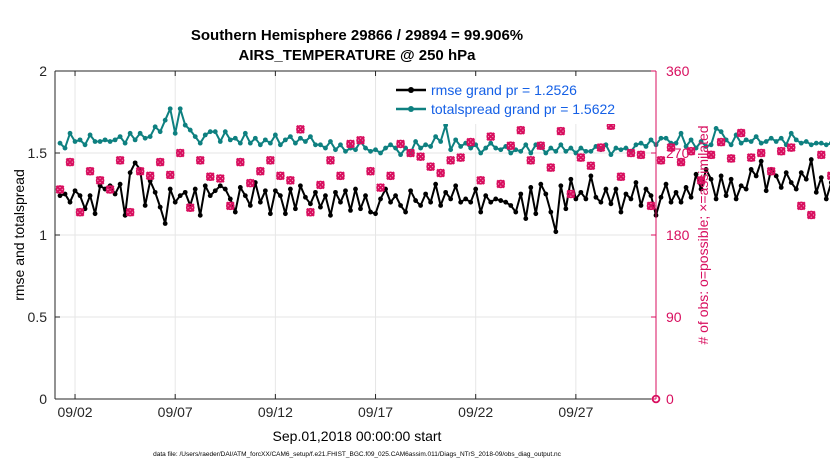  What do you see at coordinates (43, 399) in the screenshot?
I see `y-tick-label: 0` at bounding box center [43, 399].